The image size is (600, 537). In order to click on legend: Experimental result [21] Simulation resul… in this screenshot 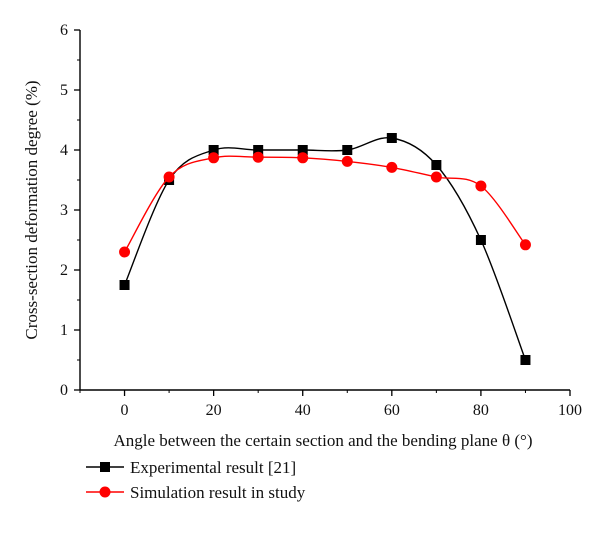, I will do `click(196, 480)`.